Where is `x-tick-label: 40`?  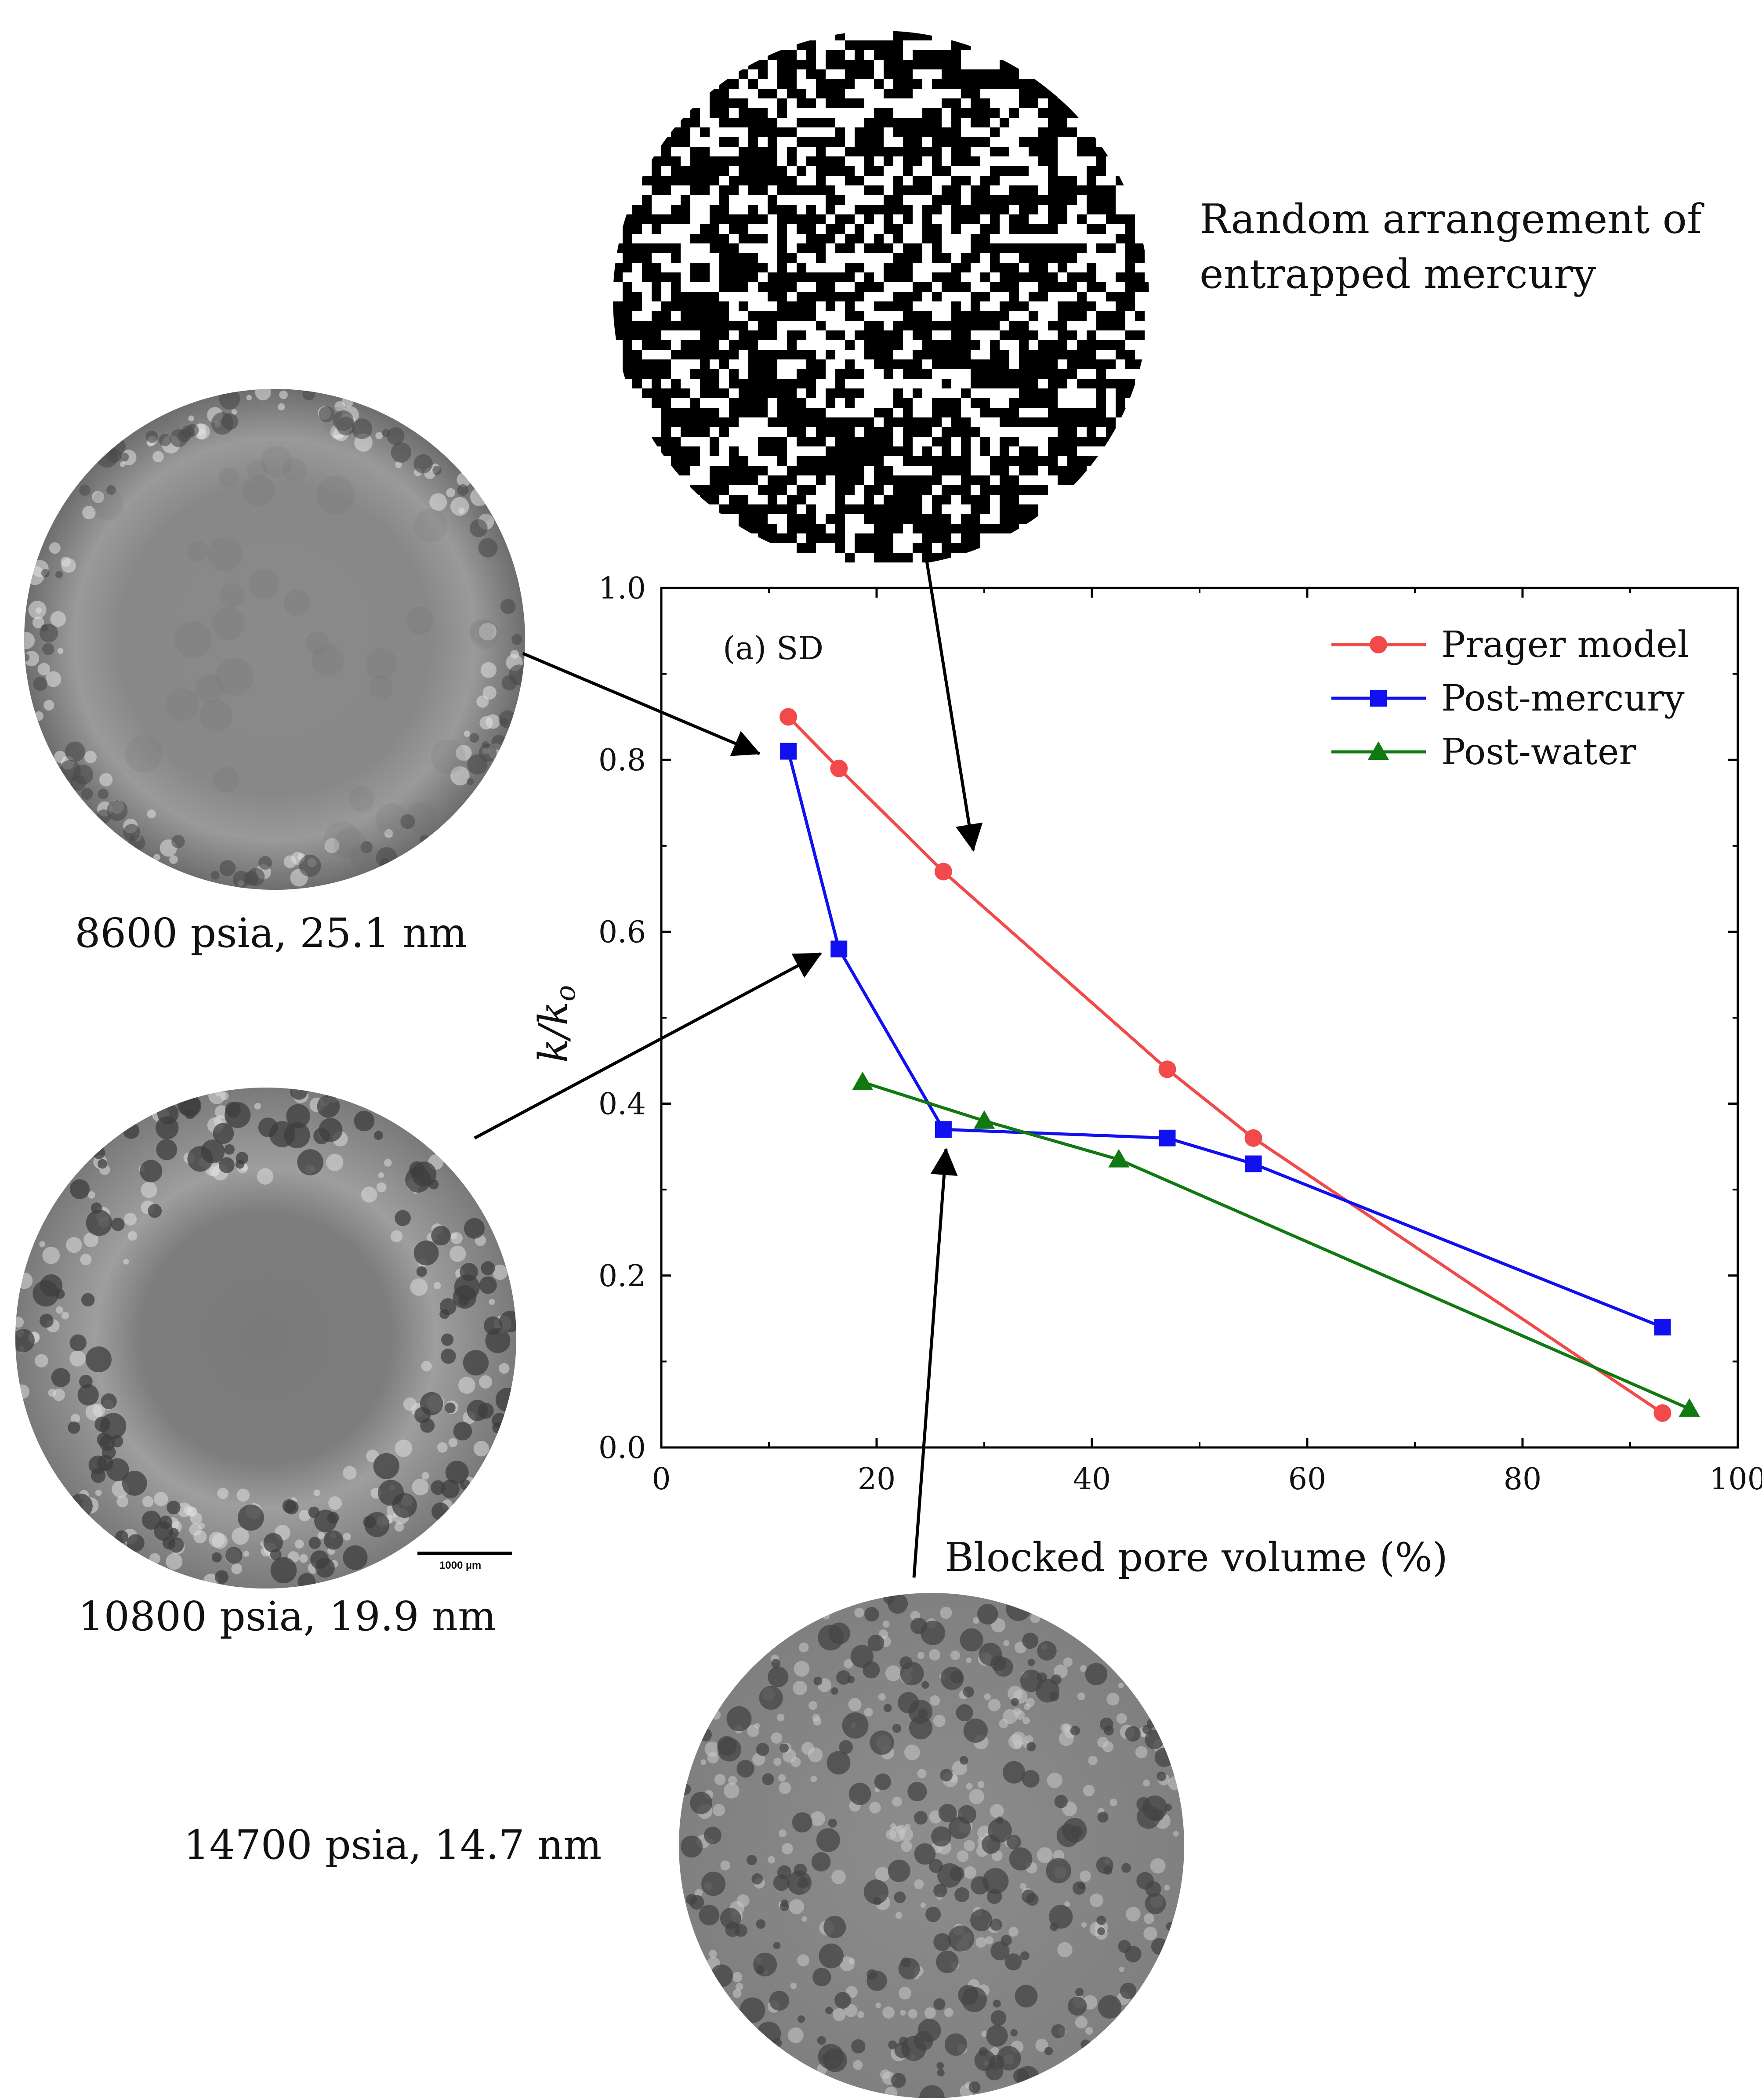
x-tick-label: 40 is located at coordinates (1092, 1479).